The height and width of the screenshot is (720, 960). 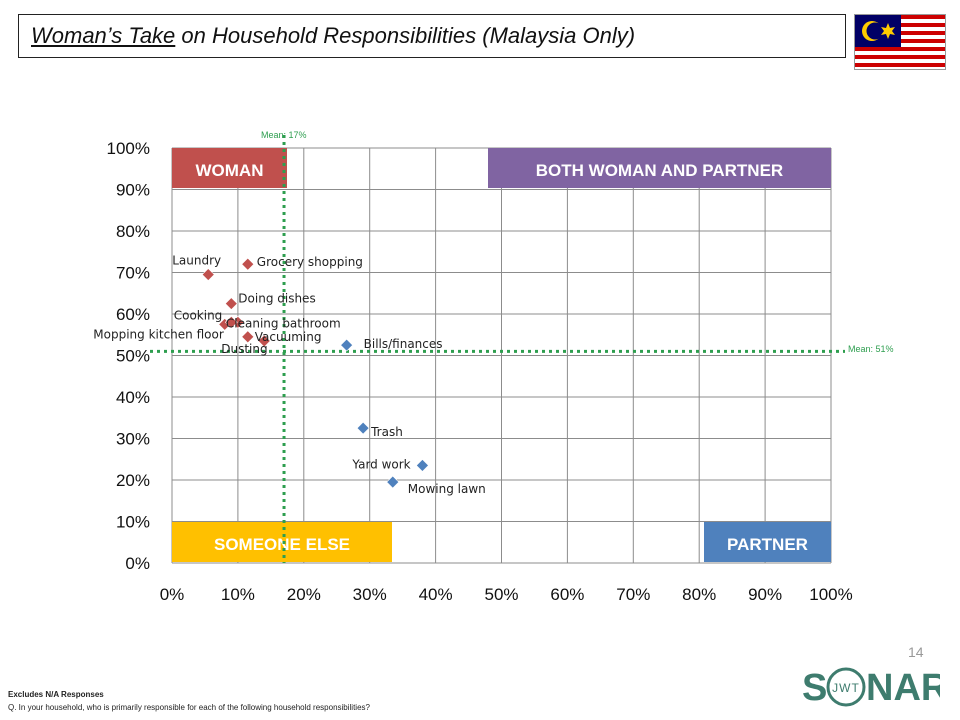 I want to click on mean-y-label: Mean: 51%, so click(x=871, y=349).